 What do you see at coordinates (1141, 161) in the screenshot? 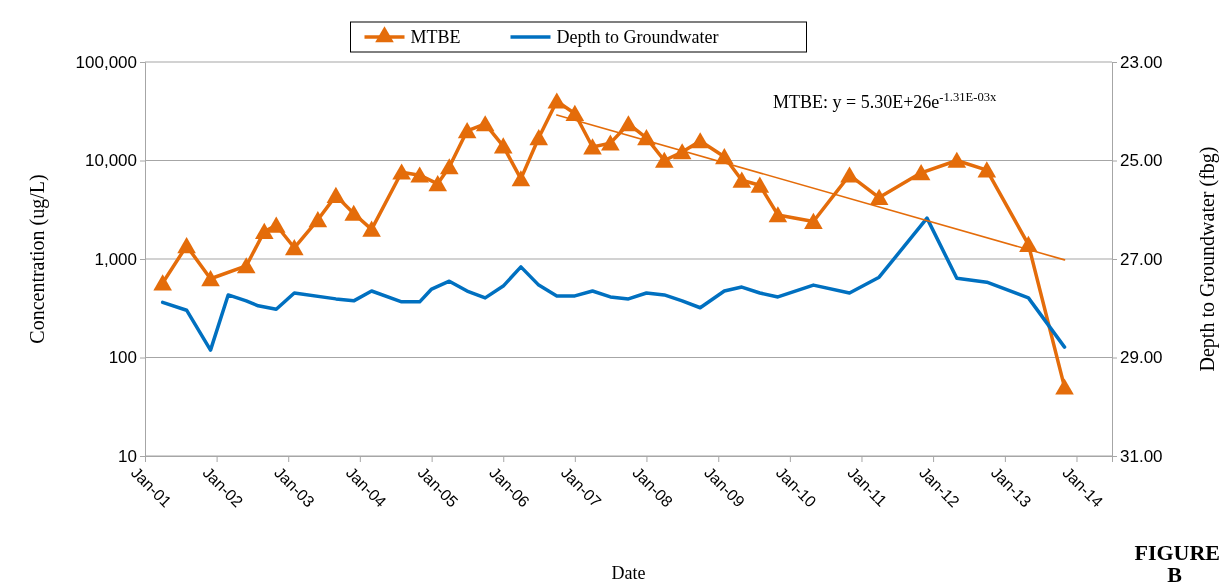
I see `y2-tick-label: 25.00` at bounding box center [1141, 161].